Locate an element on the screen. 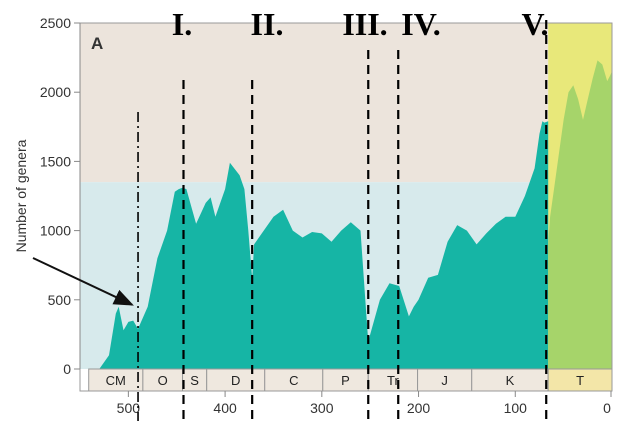  x-tick-label-200: 200 is located at coordinates (419, 408).